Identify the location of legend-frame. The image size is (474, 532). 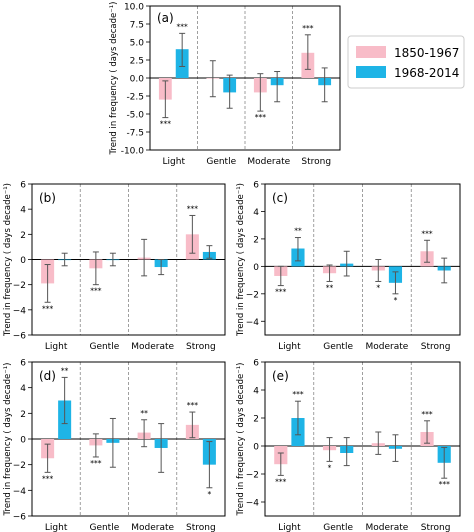
(406, 62).